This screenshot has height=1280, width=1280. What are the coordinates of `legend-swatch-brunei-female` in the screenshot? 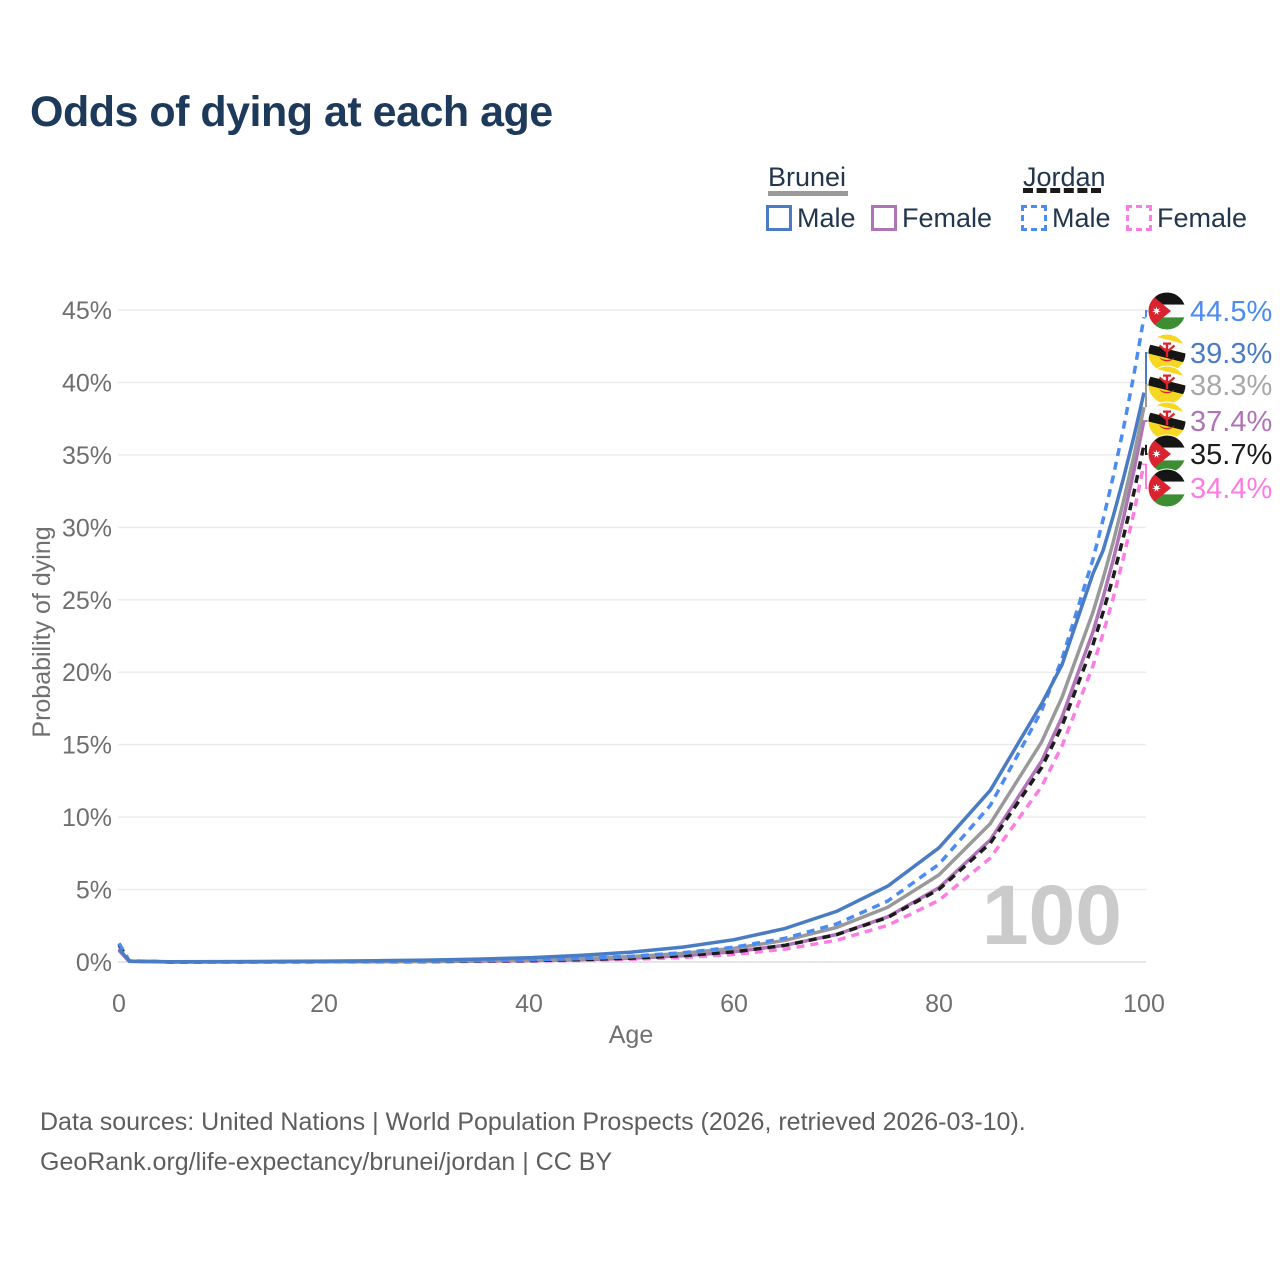 It's located at (884, 218).